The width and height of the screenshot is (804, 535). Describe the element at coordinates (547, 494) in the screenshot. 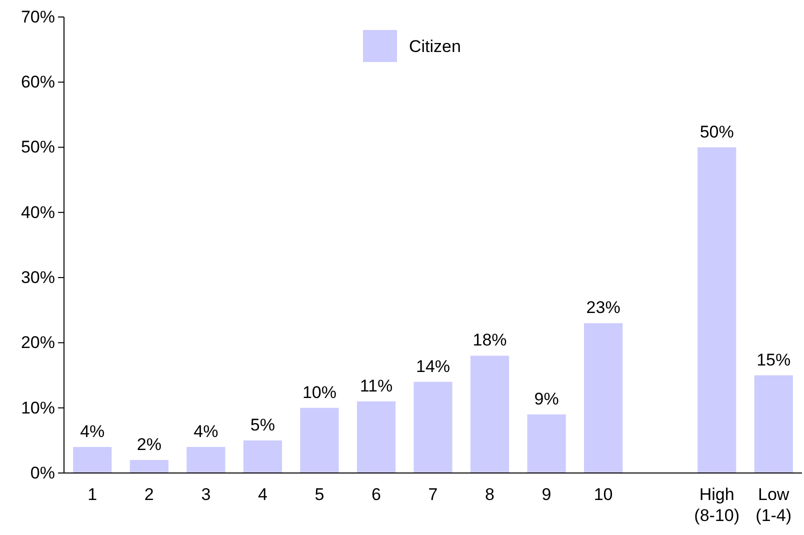

I see `x-tick-label: 9` at that location.